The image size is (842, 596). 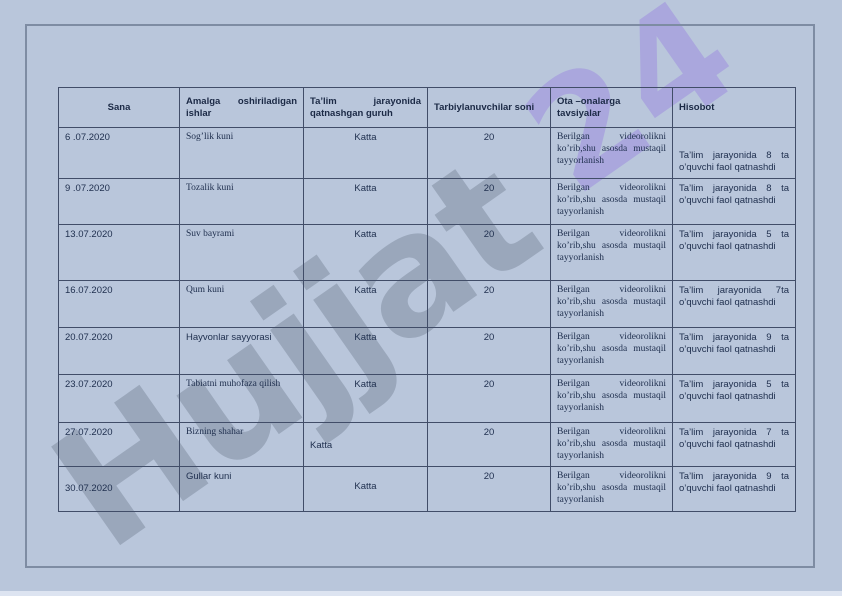 I want to click on cell-sana: 6 .07.2020, so click(x=119, y=153).